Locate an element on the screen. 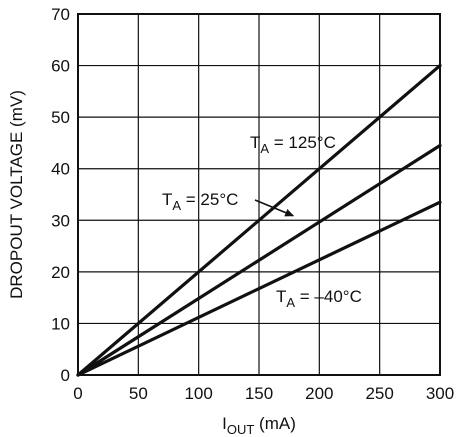  annotation-arrow is located at coordinates (274, 208).